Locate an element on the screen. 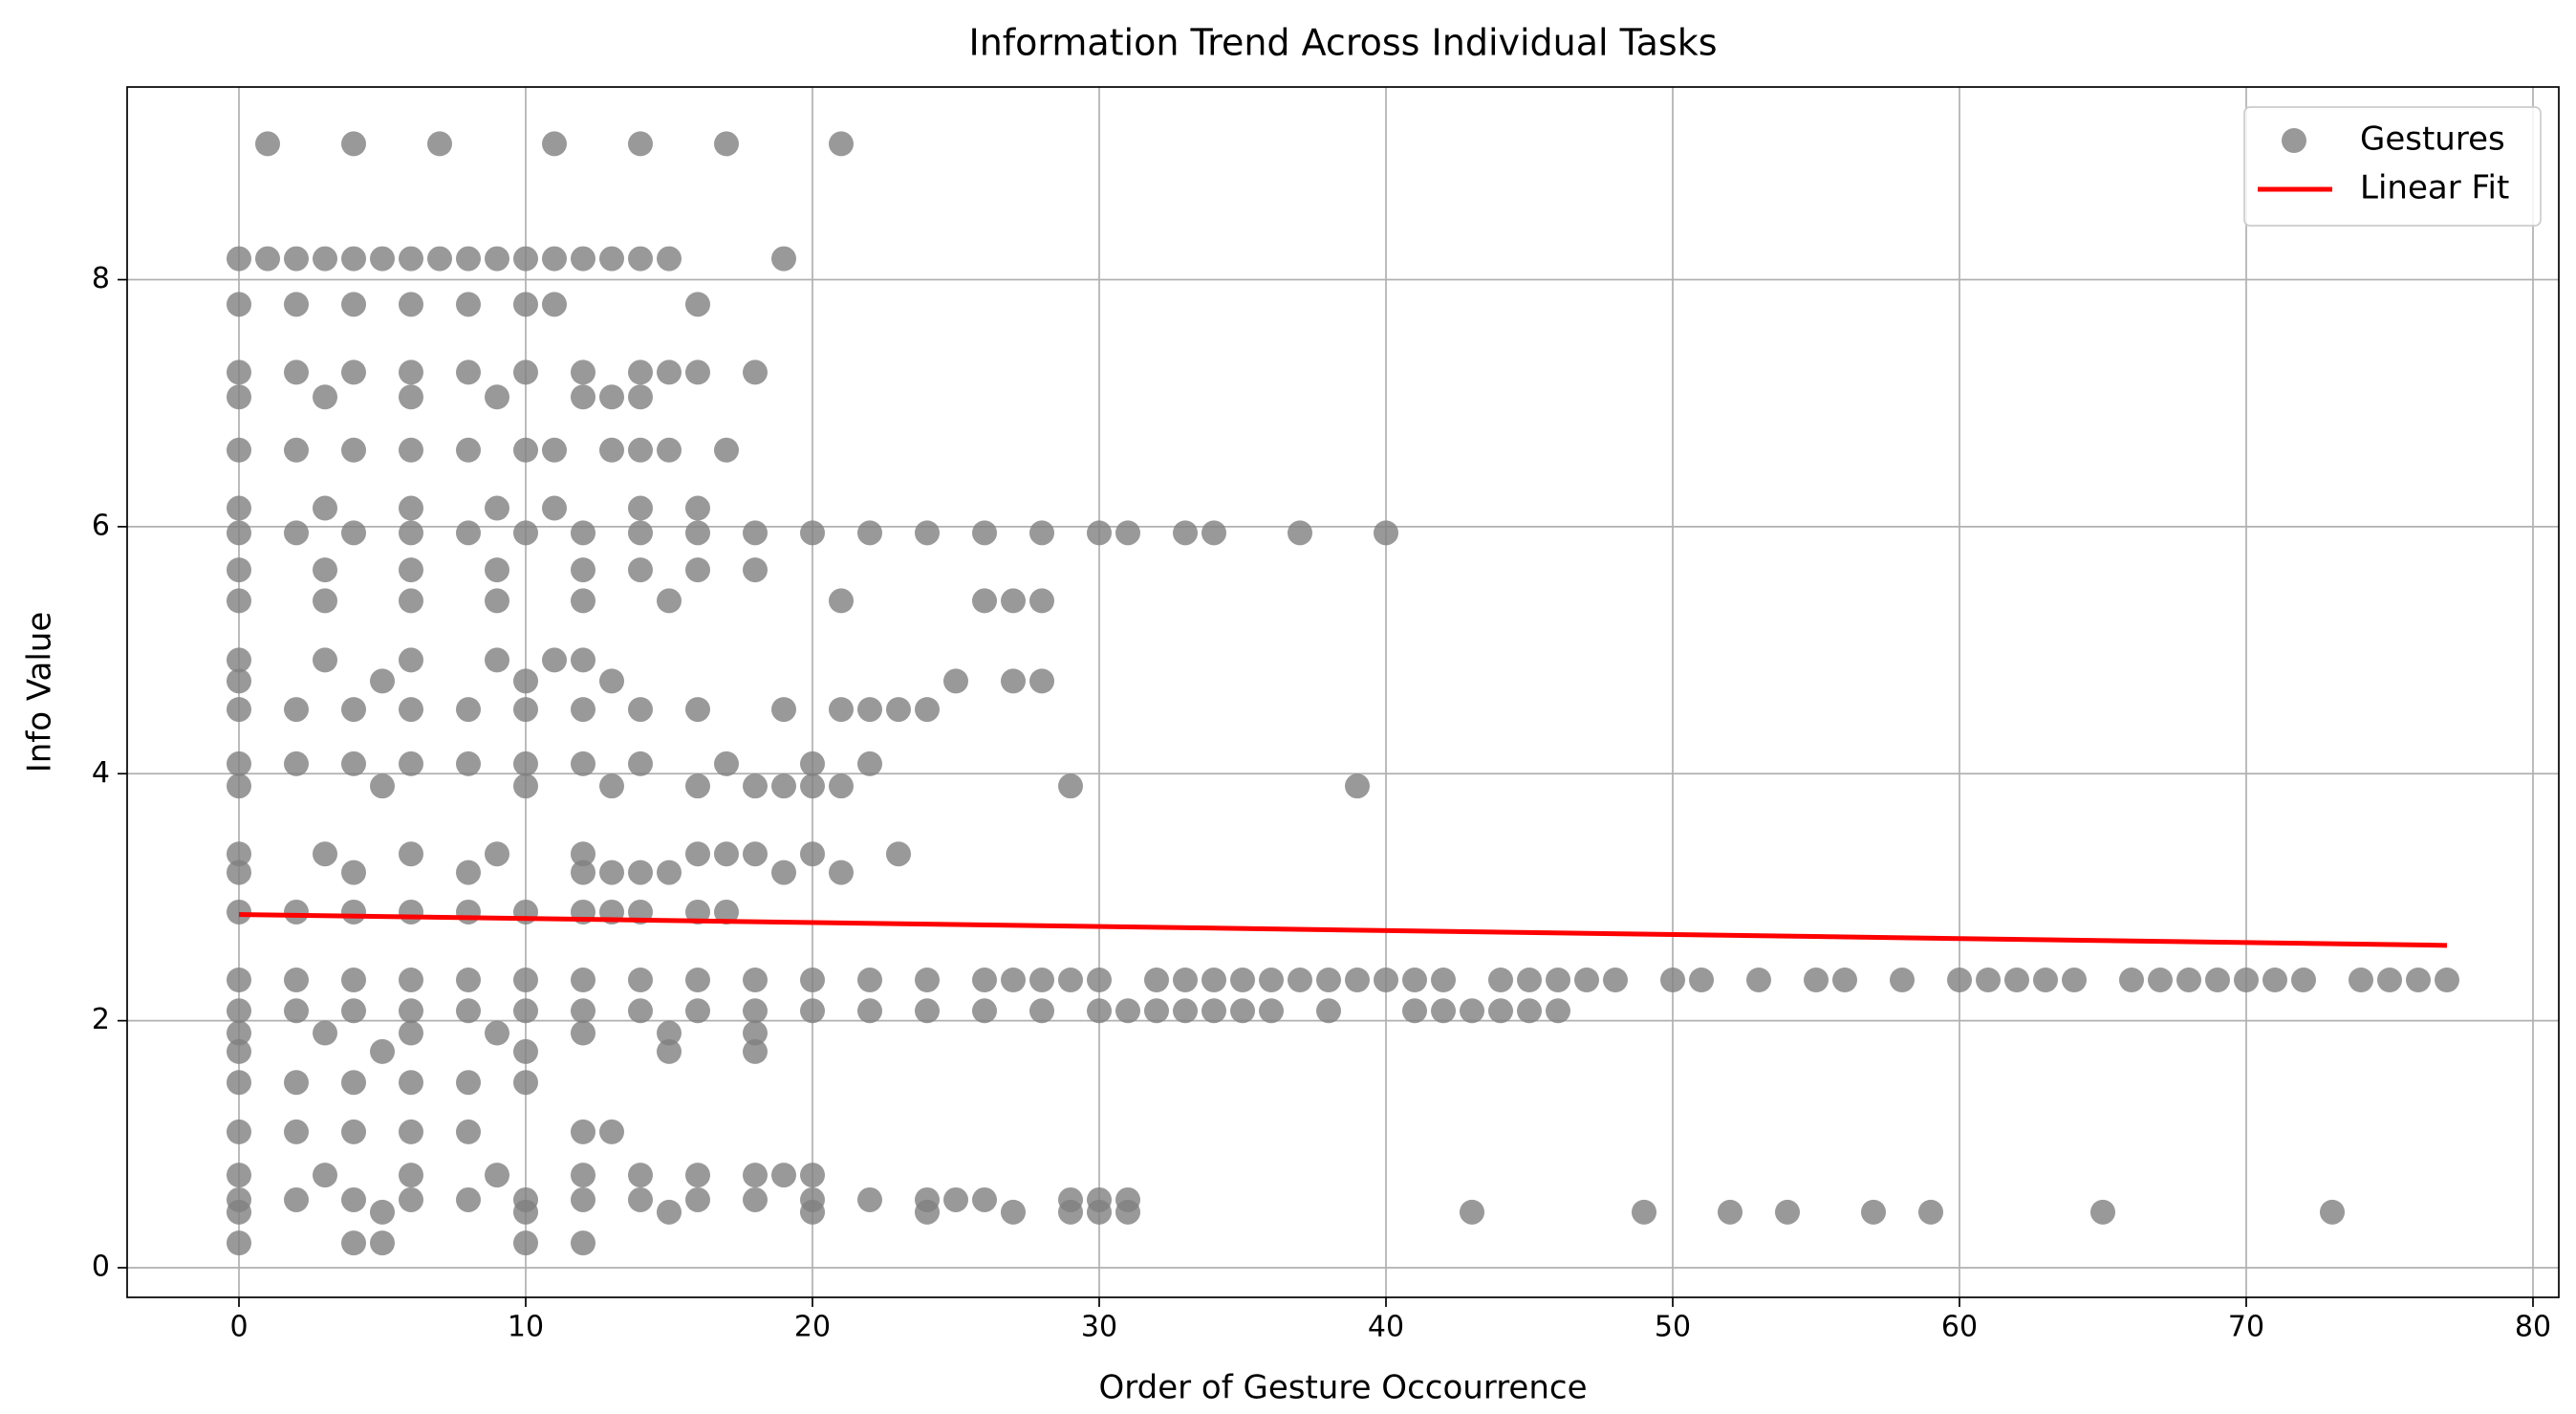 The height and width of the screenshot is (1414, 2576). legend-box is located at coordinates (2392, 166).